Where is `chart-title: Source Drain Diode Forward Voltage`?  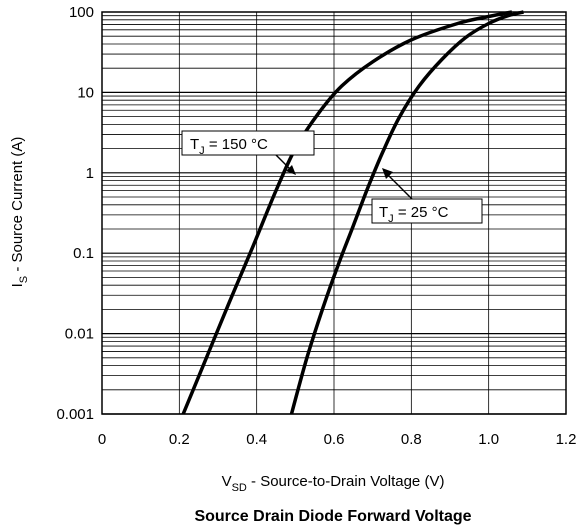 chart-title: Source Drain Diode Forward Voltage is located at coordinates (332, 516).